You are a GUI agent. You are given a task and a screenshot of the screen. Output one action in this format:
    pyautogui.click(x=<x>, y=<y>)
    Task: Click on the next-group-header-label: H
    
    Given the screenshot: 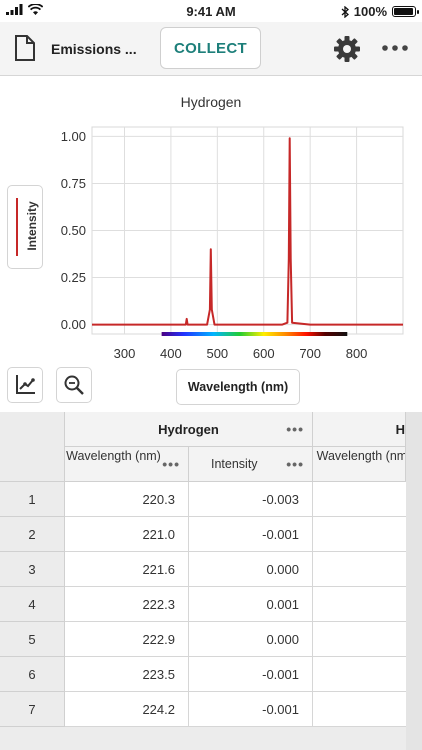 What is the action you would take?
    pyautogui.click(x=400, y=429)
    